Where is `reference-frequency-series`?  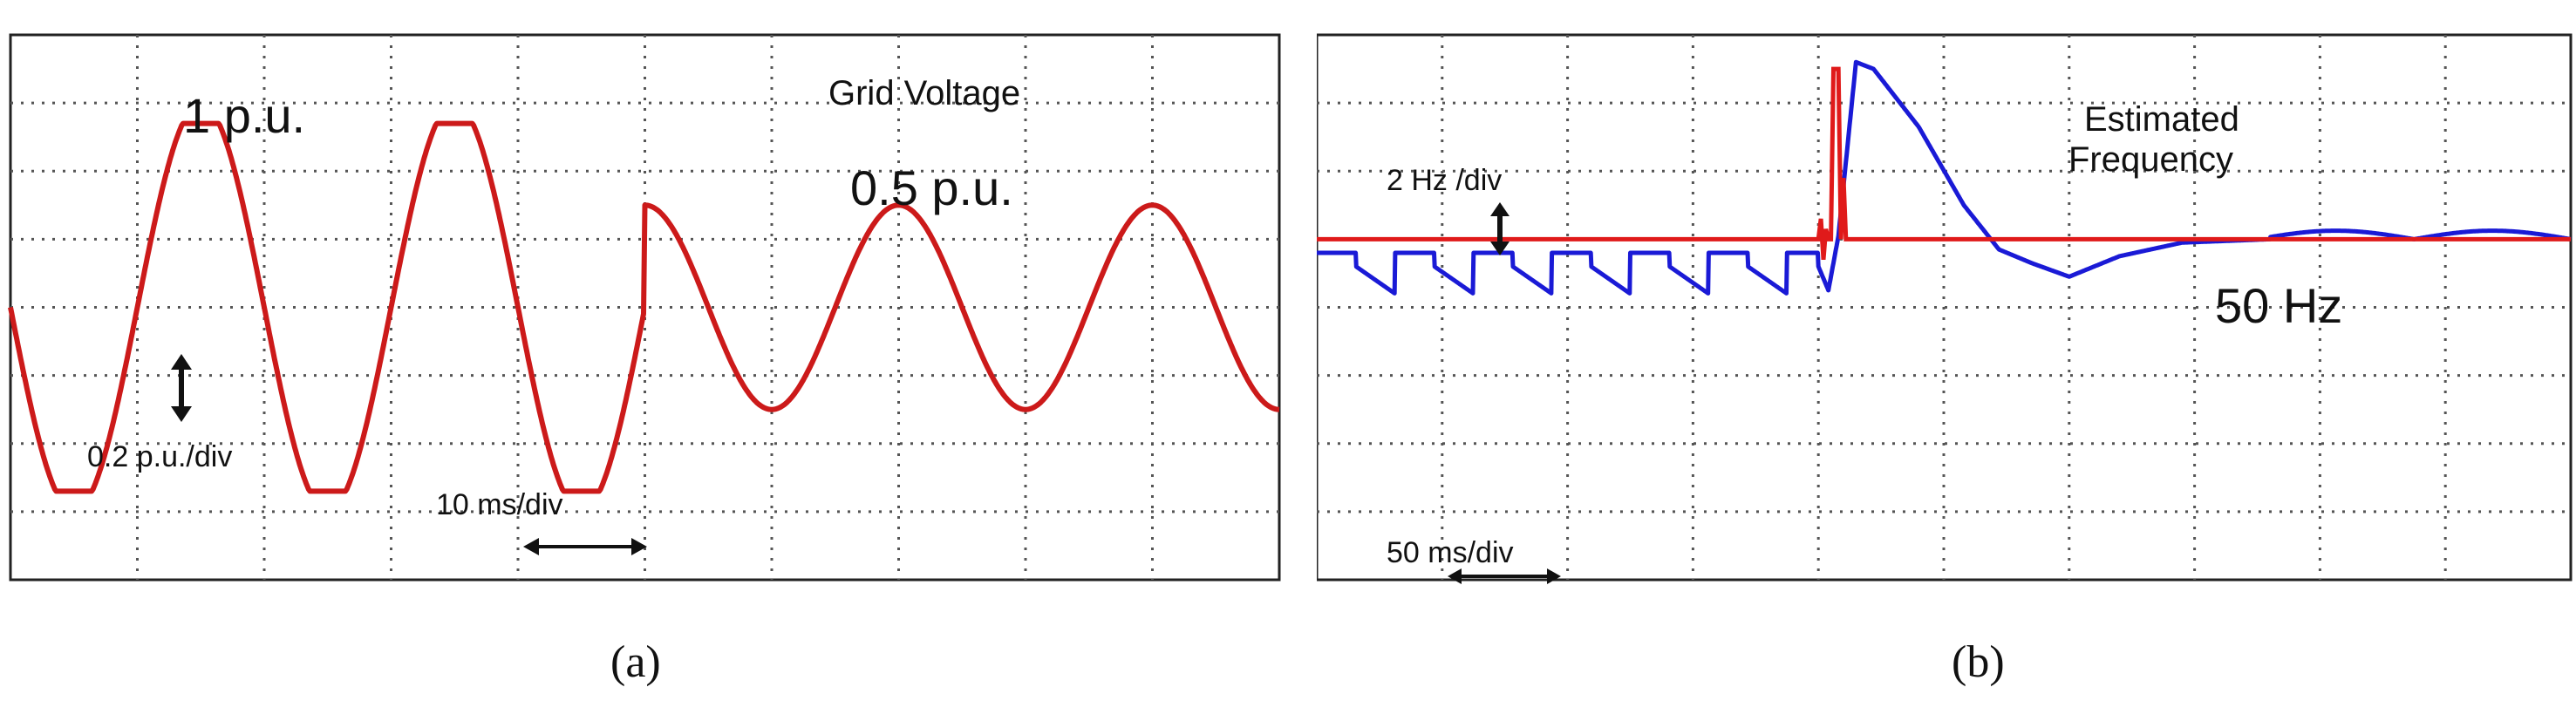 reference-frequency-series is located at coordinates (1944, 163).